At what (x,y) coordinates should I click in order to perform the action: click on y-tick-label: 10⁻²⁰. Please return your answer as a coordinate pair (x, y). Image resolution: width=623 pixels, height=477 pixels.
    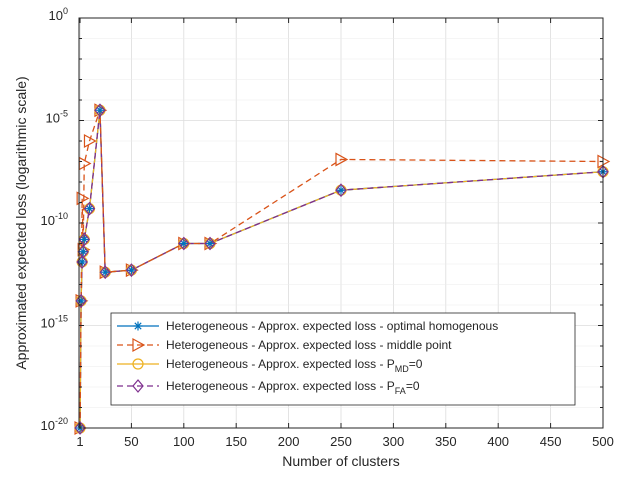
    Looking at the image, I should click on (54, 424).